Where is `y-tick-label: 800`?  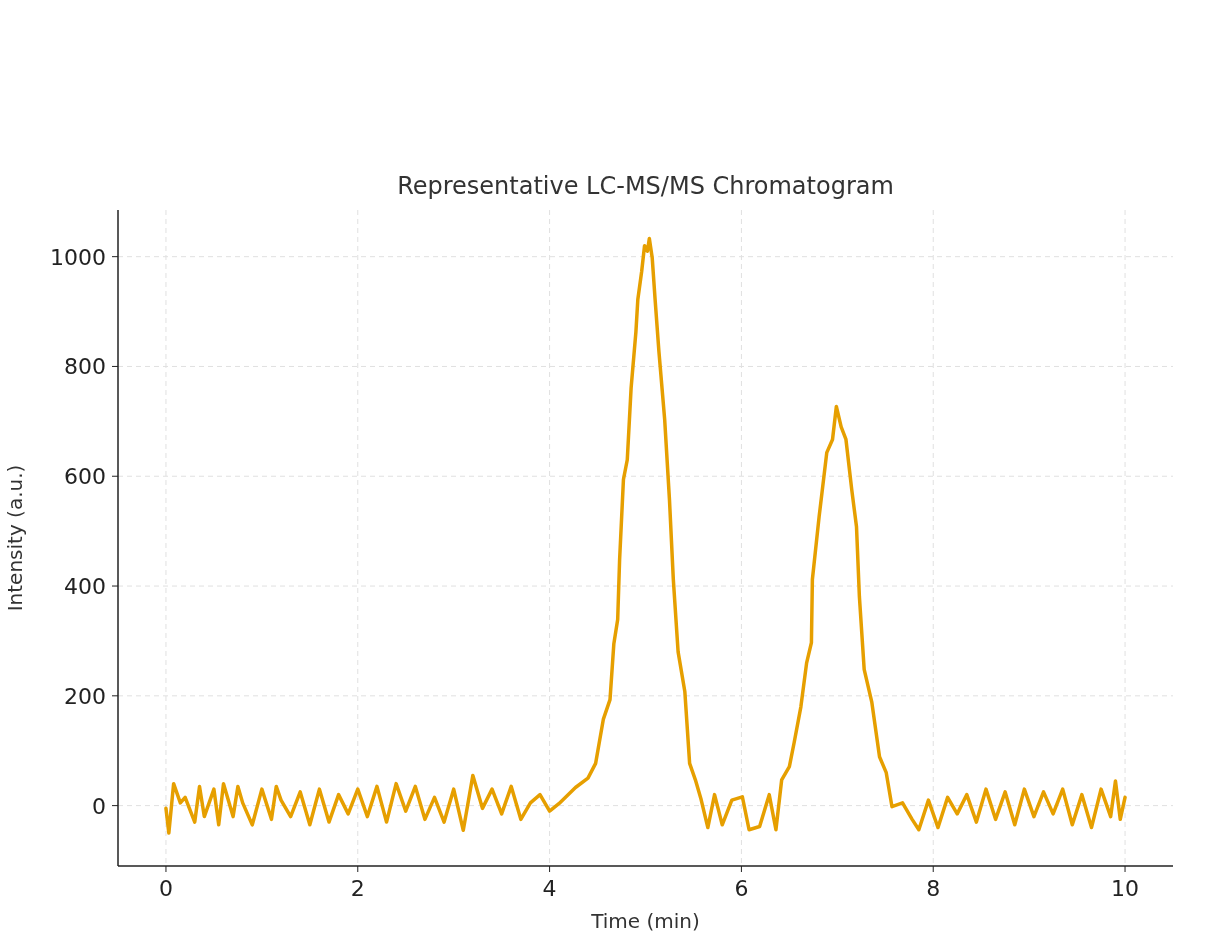 y-tick-label: 800 is located at coordinates (85, 367).